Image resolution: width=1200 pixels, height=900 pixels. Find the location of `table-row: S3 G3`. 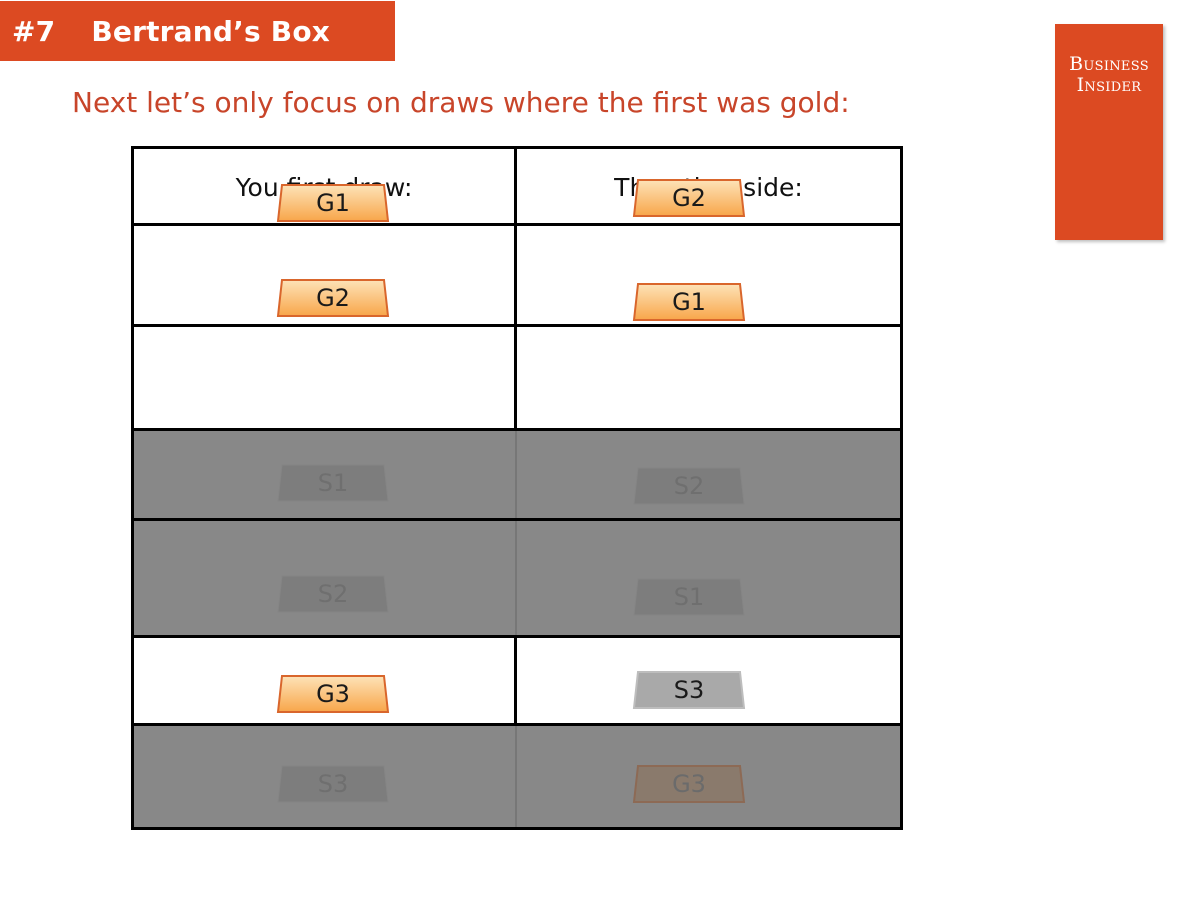

table-row: S3 G3 is located at coordinates (517, 776).